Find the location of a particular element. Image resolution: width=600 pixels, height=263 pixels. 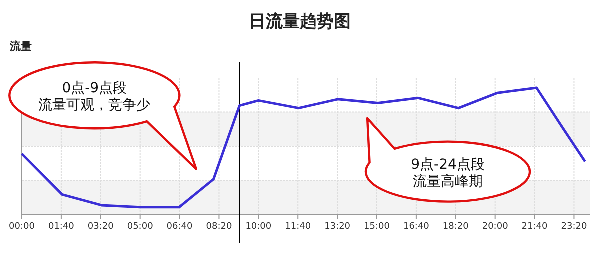

x-tick-label: 00:00 is located at coordinates (22, 227).